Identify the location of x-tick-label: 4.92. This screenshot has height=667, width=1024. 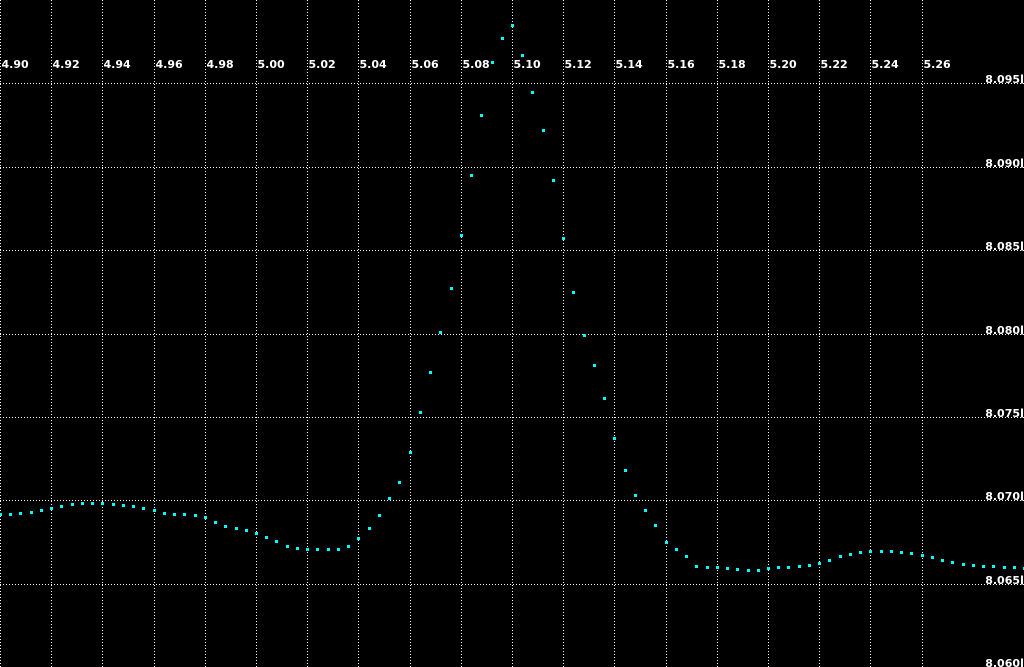
(66, 64).